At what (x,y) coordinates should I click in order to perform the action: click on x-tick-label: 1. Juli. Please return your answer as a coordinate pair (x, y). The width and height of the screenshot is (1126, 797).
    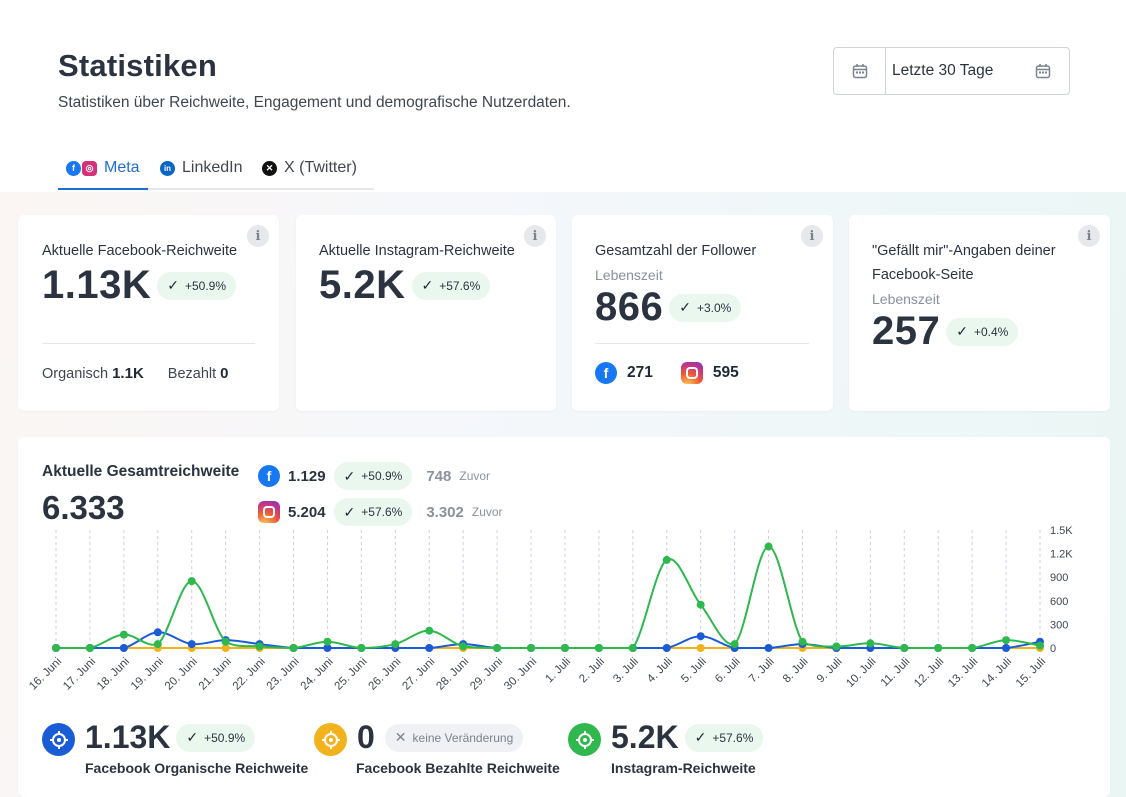
    Looking at the image, I should click on (558, 671).